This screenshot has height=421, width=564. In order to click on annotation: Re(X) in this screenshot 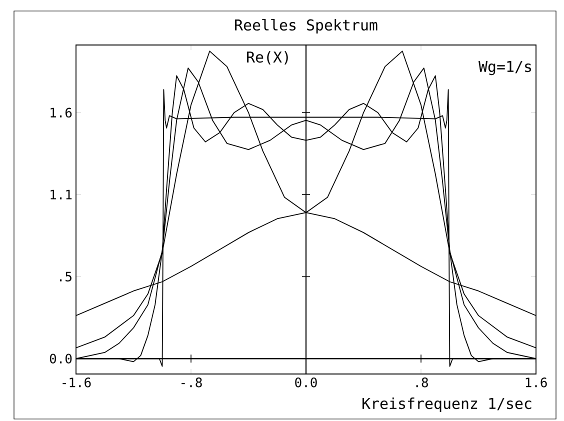, I will do `click(267, 57)`.